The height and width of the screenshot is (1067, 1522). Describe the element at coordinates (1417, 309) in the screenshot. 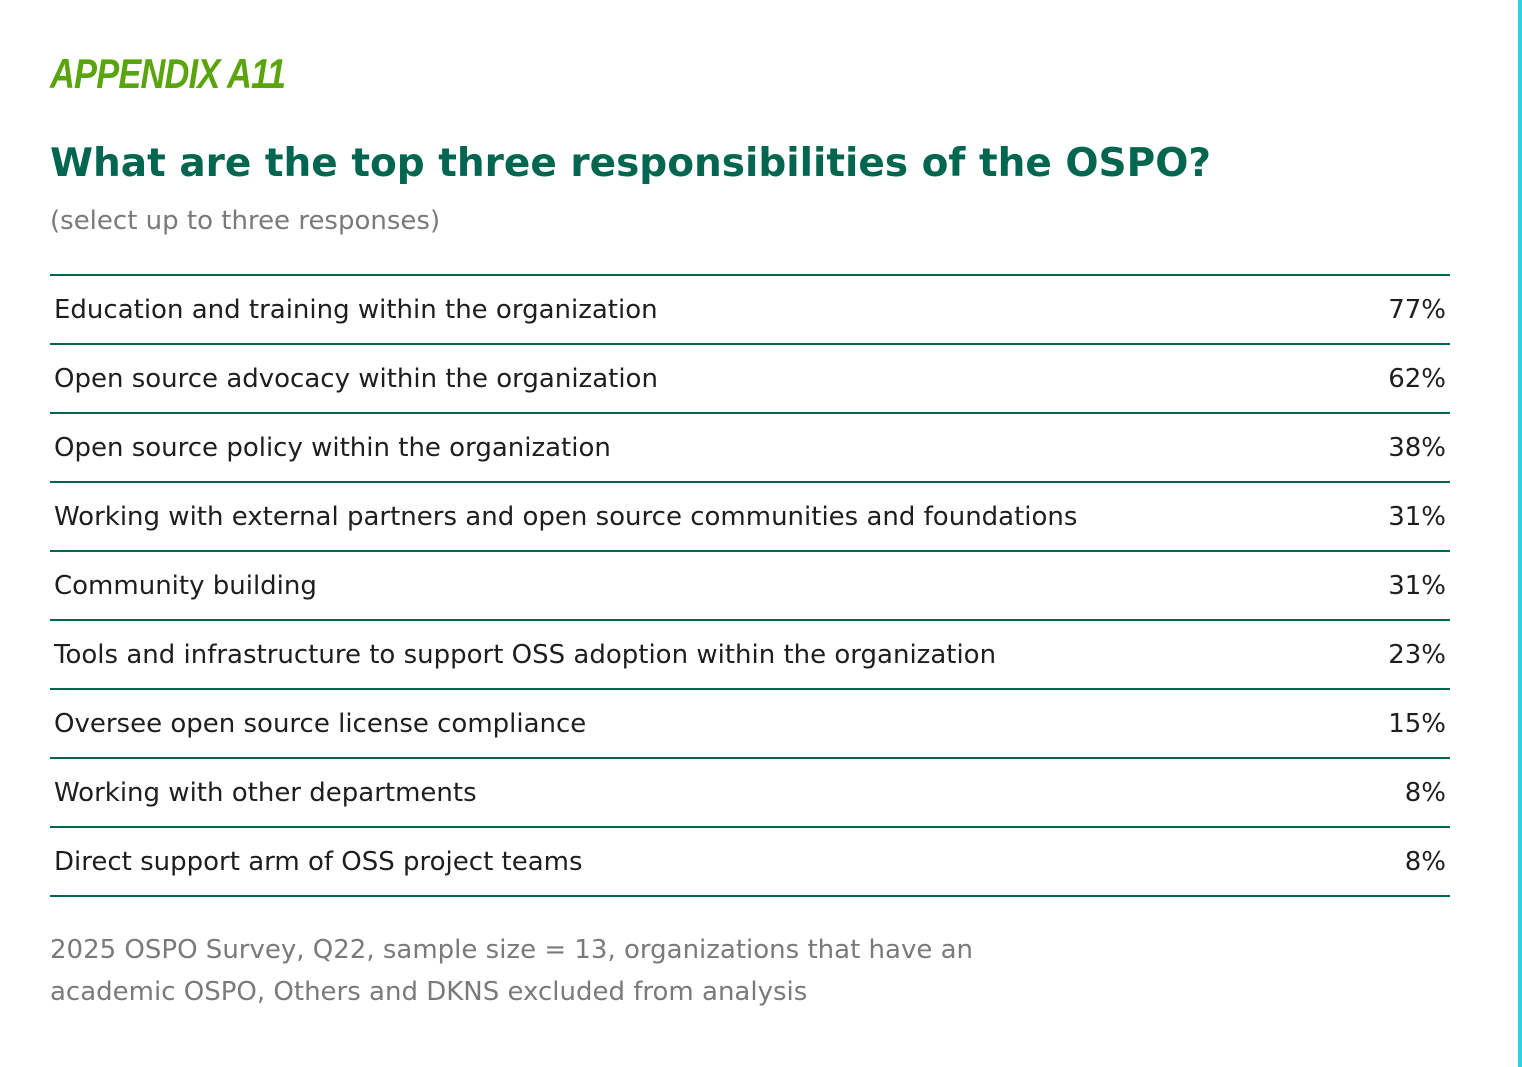

I see `row-value: 77%` at that location.